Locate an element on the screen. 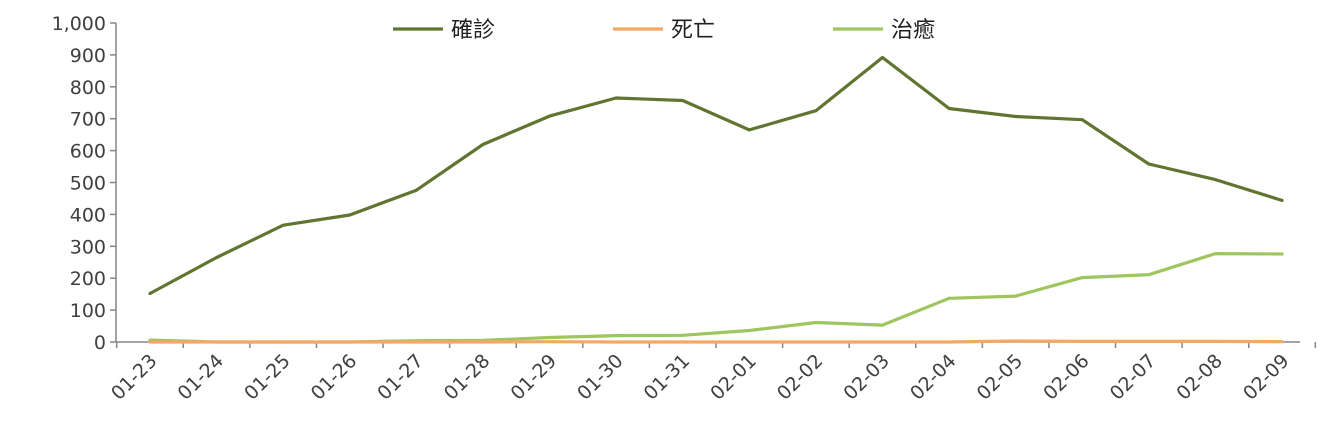  x-tick-label: 01-27 is located at coordinates (400, 377).